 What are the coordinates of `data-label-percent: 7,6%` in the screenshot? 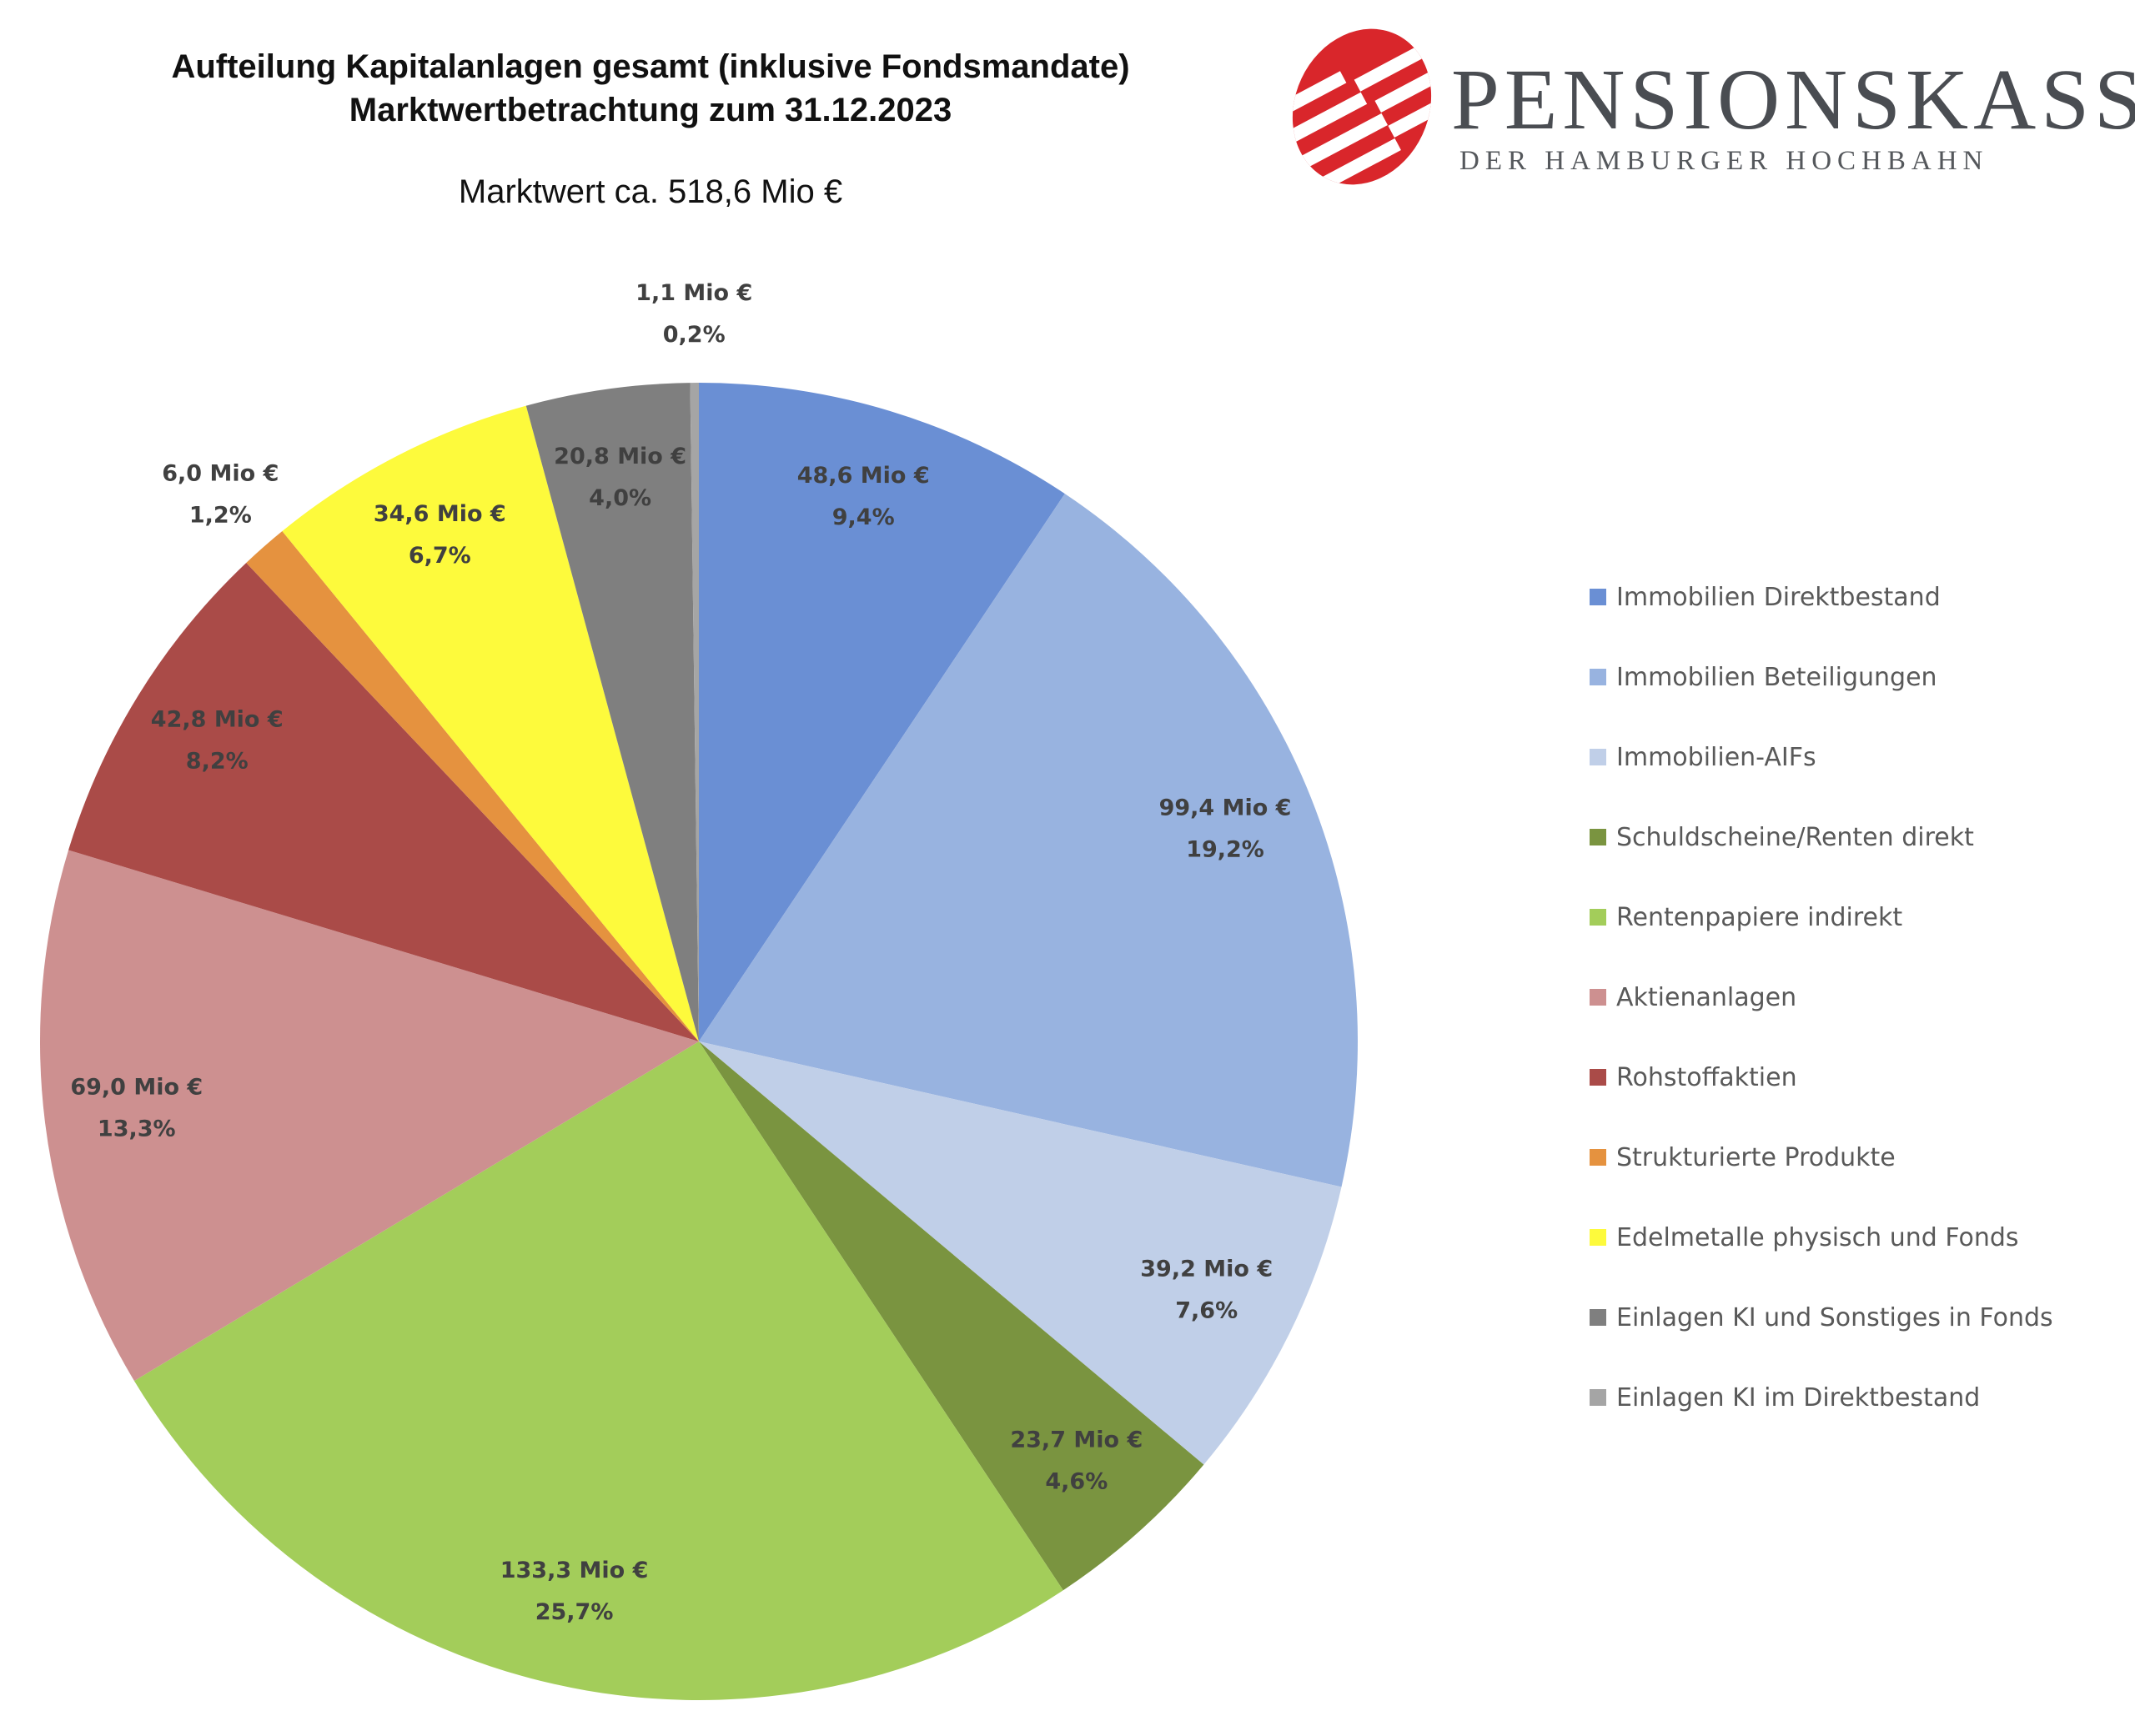 It's located at (1206, 1311).